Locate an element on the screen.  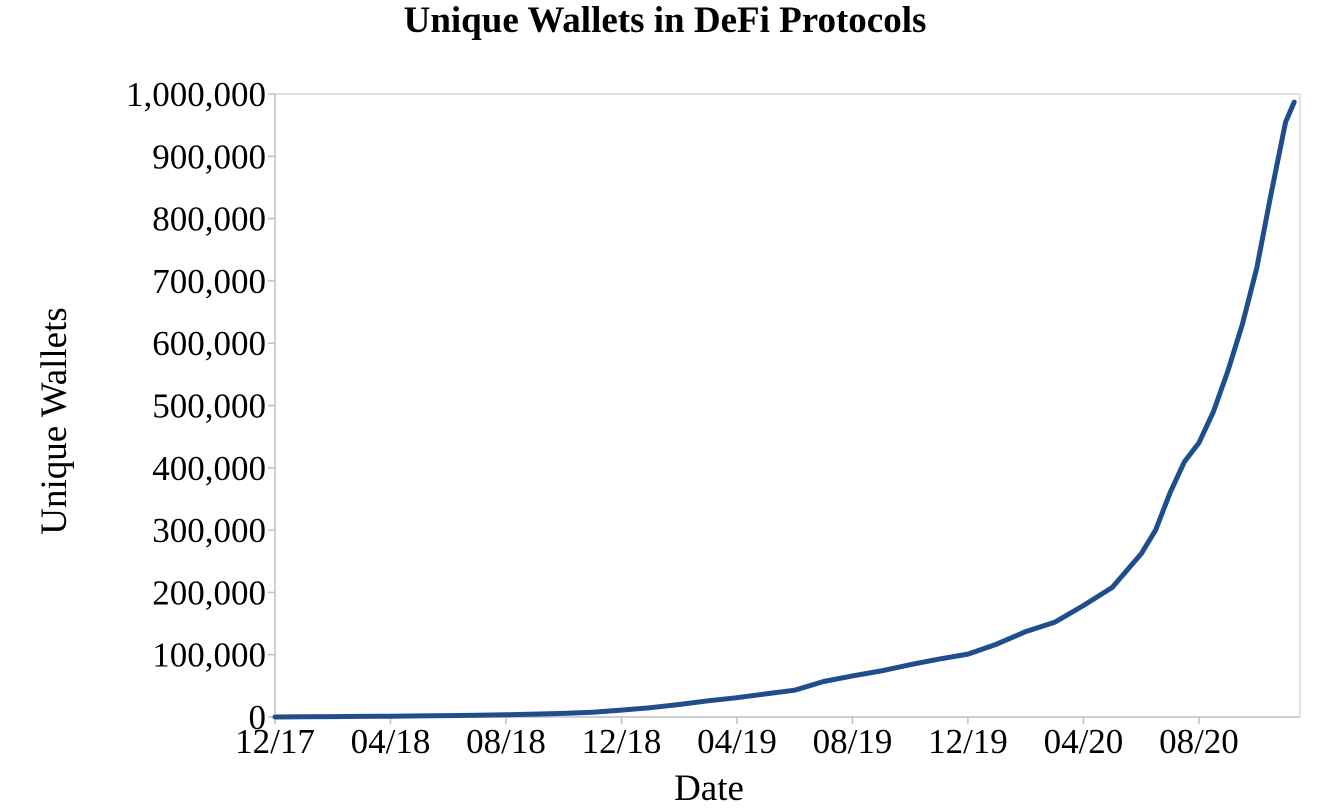
y-tick-label: 0 is located at coordinates (258, 717).